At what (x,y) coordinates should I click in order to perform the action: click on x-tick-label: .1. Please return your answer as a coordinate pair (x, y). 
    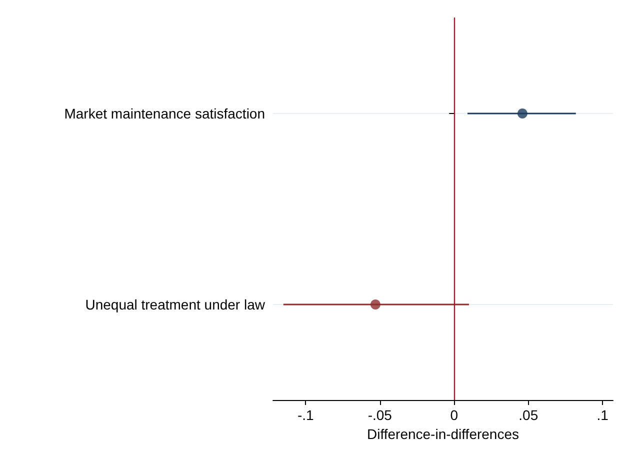
    Looking at the image, I should click on (602, 415).